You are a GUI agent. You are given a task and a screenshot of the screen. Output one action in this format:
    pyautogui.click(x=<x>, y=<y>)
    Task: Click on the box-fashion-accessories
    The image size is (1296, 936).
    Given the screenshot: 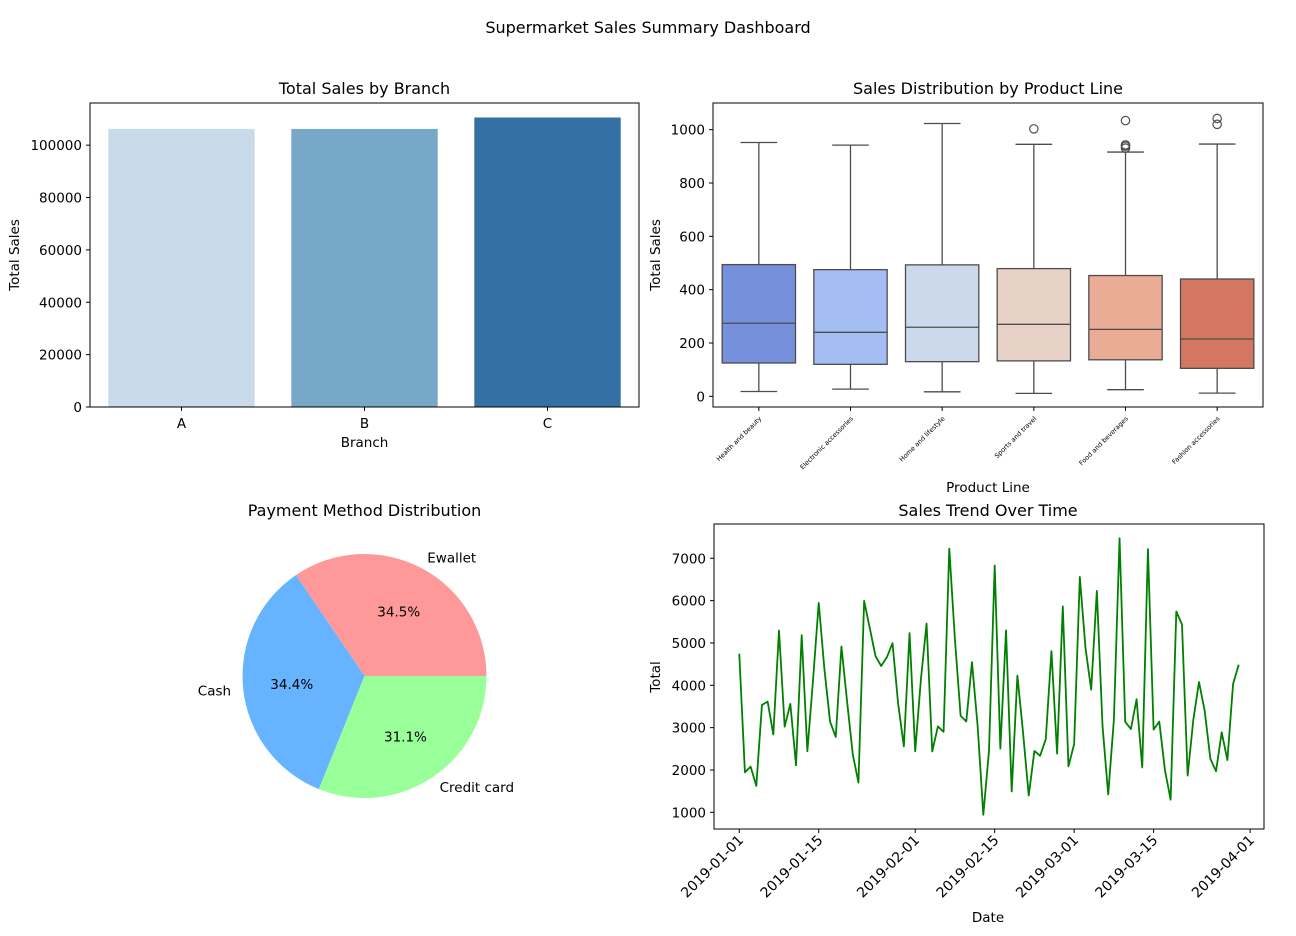 What is the action you would take?
    pyautogui.click(x=1217, y=323)
    